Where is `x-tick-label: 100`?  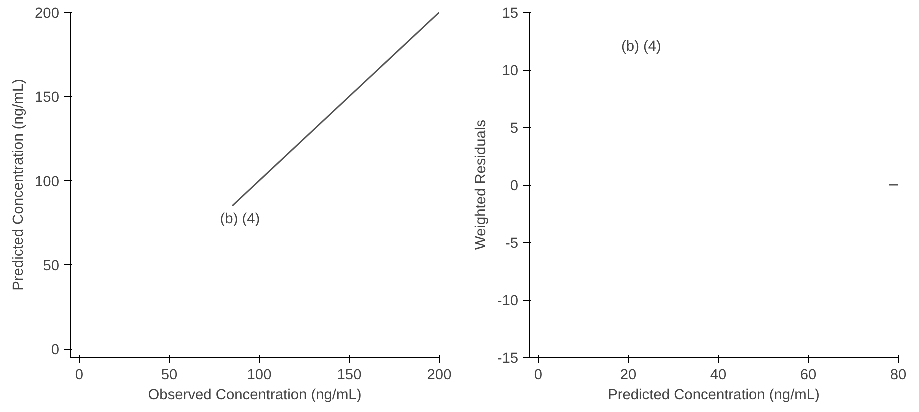 x-tick-label: 100 is located at coordinates (259, 376).